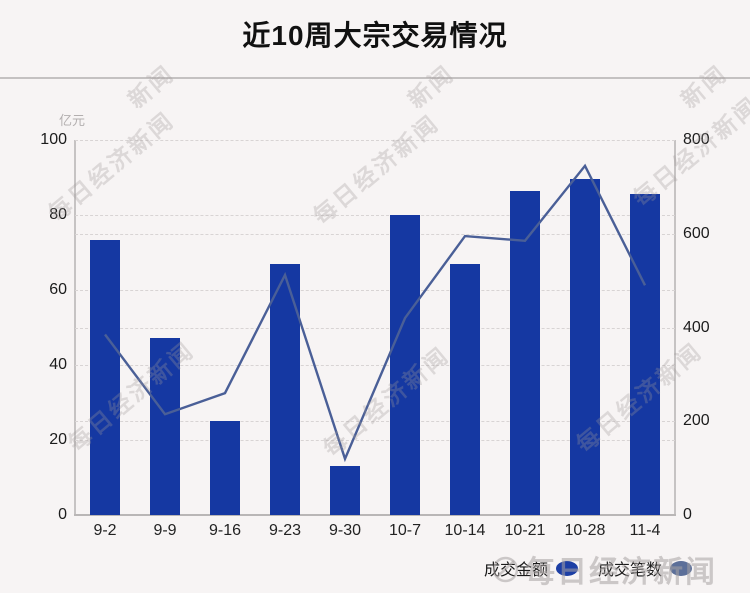  I want to click on legend: 成交金额 成交笔数, so click(588, 568).